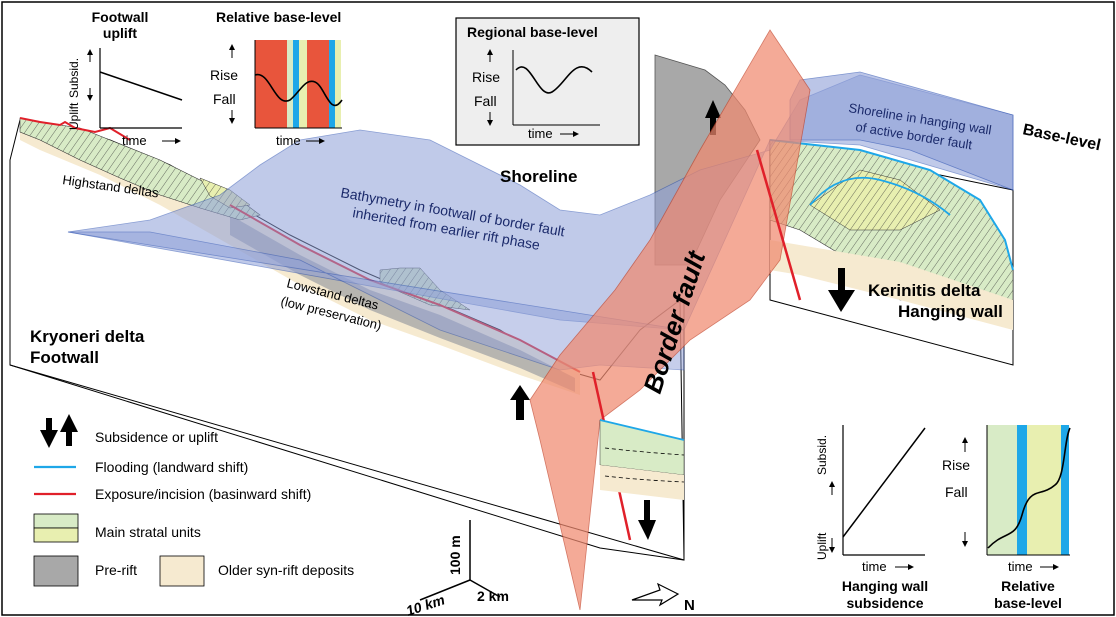 The height and width of the screenshot is (617, 1116). Describe the element at coordinates (689, 605) in the screenshot. I see `north-label: N` at that location.